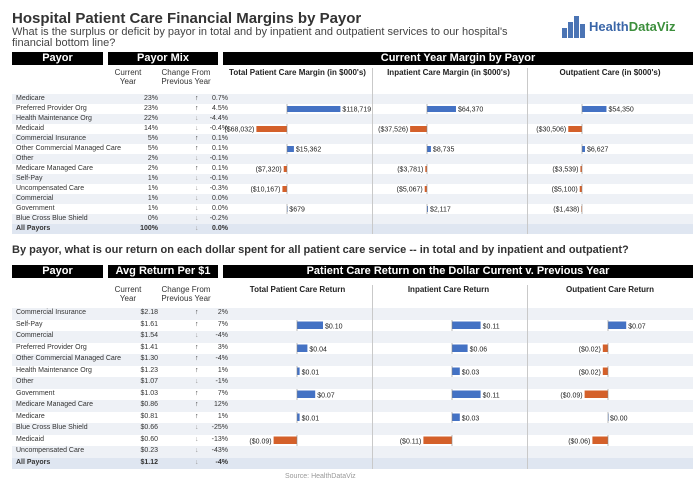 The image size is (700, 480). What do you see at coordinates (352, 229) in the screenshot?
I see `total-row: All Payors 100% ↓ 0.0%` at bounding box center [352, 229].